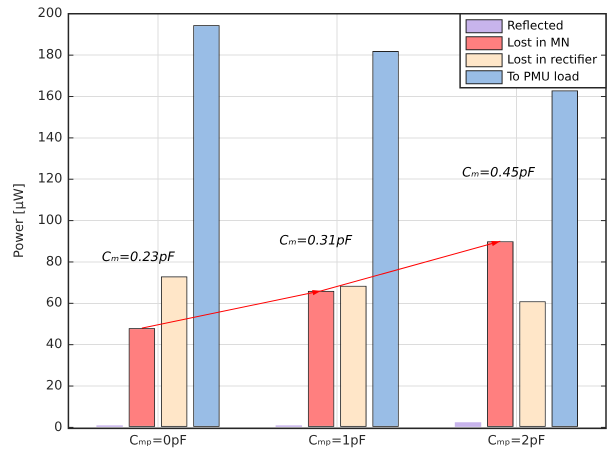 The image size is (612, 459). I want to click on y-tick-label: 160, so click(50, 96).